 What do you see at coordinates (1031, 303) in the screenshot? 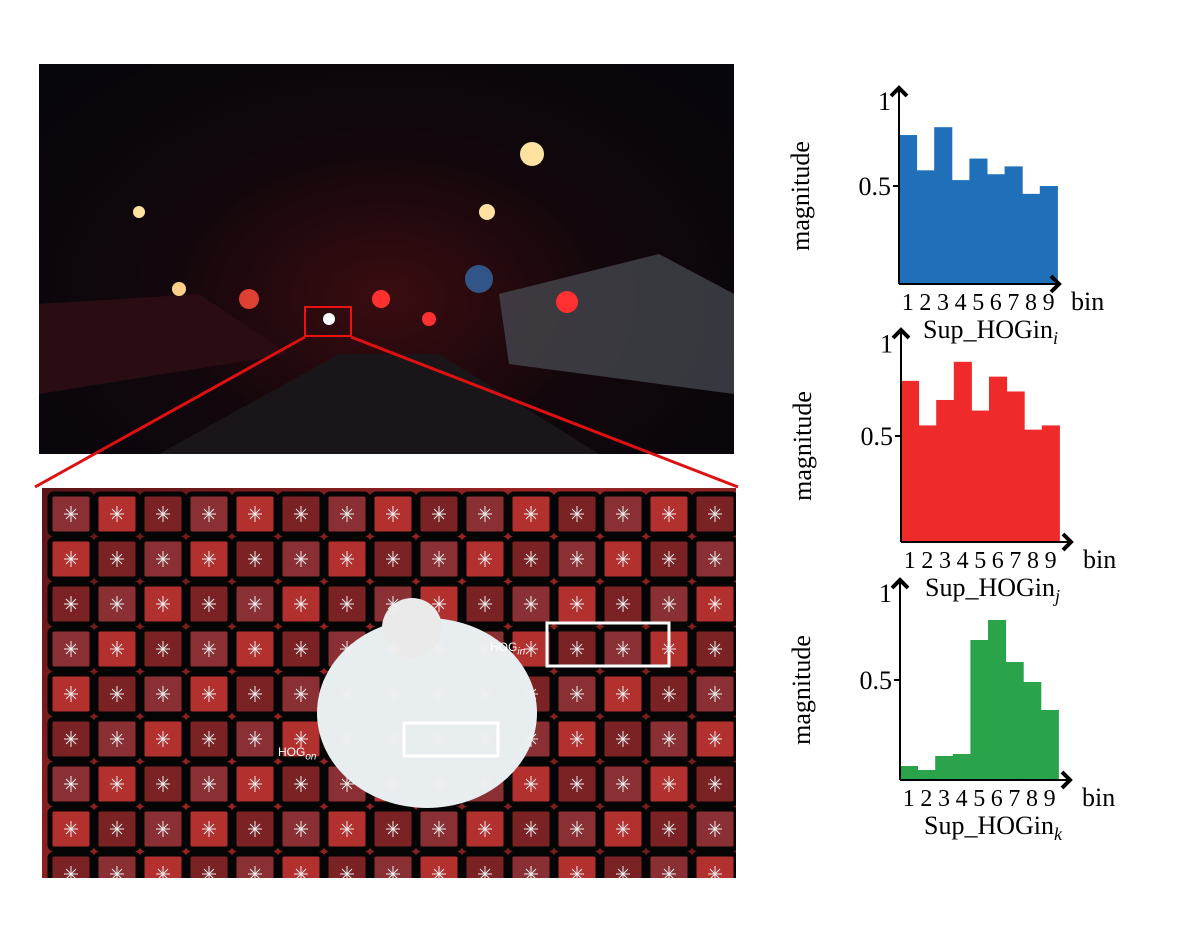
I see `x-tick-label: 8` at bounding box center [1031, 303].